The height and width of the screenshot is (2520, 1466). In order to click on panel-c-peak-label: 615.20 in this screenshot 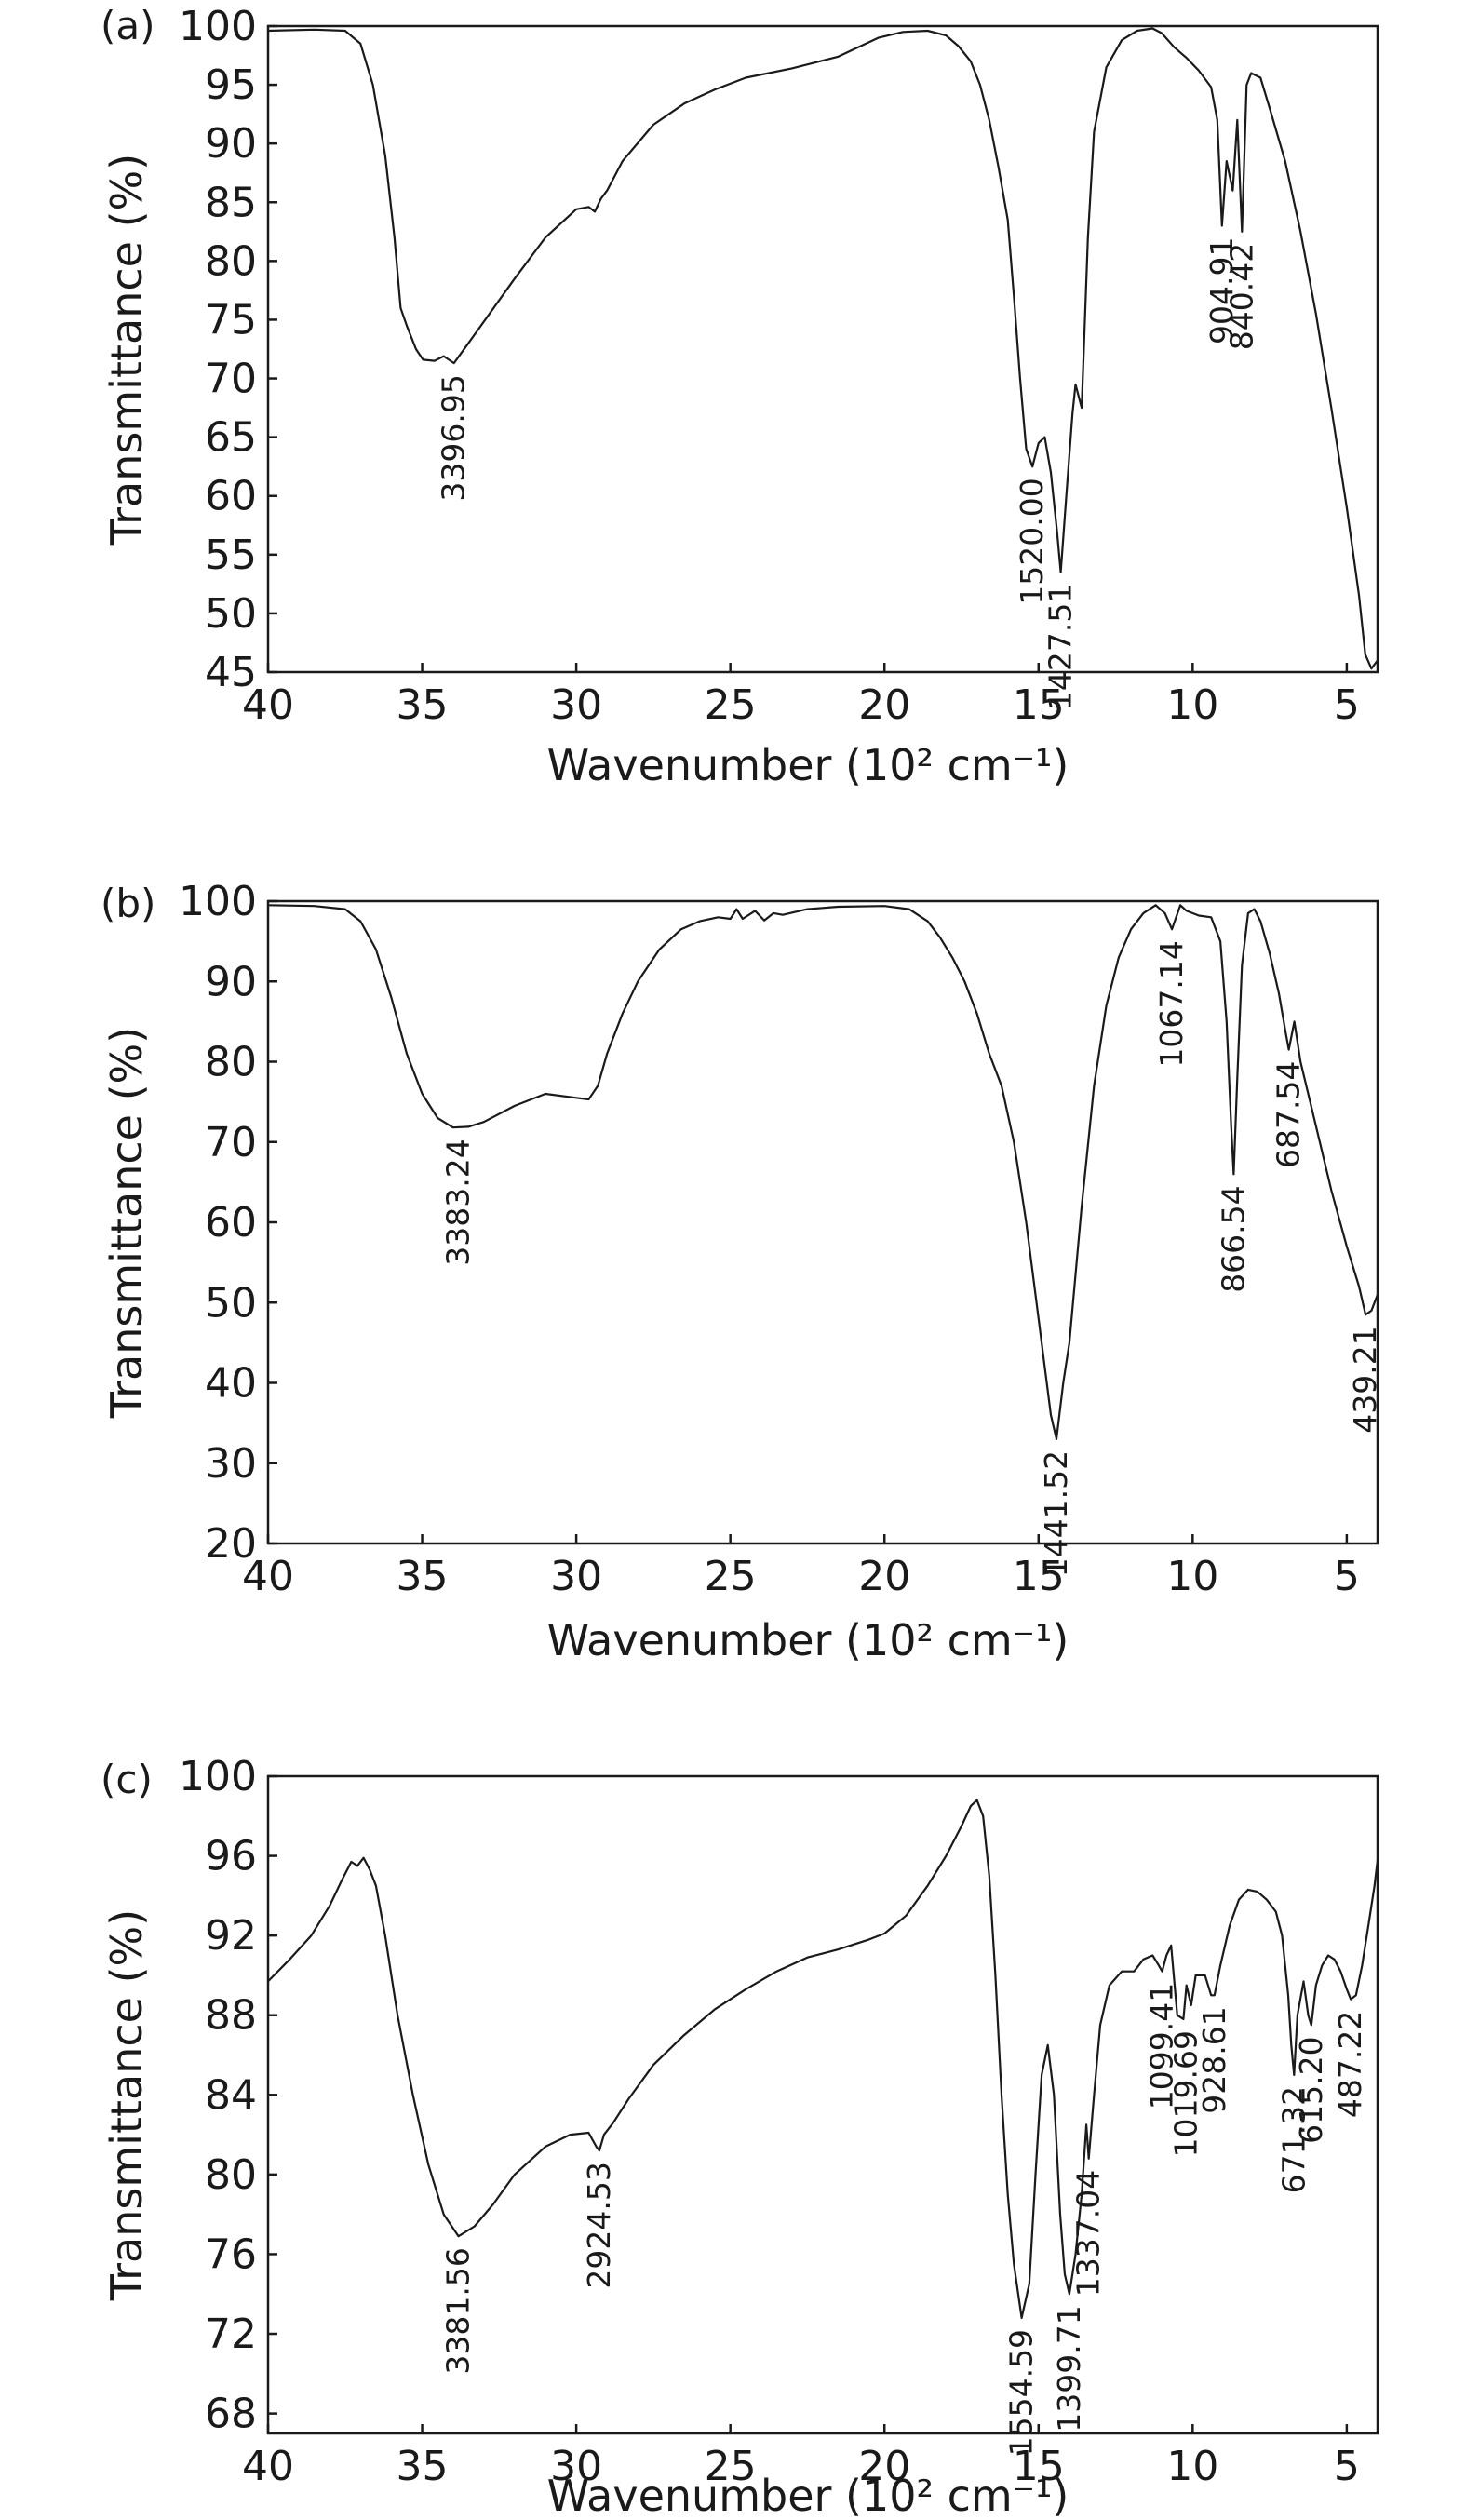, I will do `click(1311, 2089)`.